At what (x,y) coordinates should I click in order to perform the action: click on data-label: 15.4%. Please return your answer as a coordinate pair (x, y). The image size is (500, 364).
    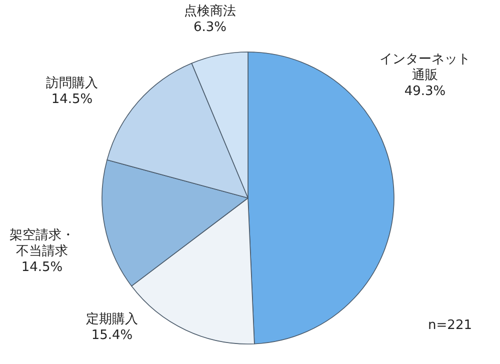
    Looking at the image, I should click on (112, 336).